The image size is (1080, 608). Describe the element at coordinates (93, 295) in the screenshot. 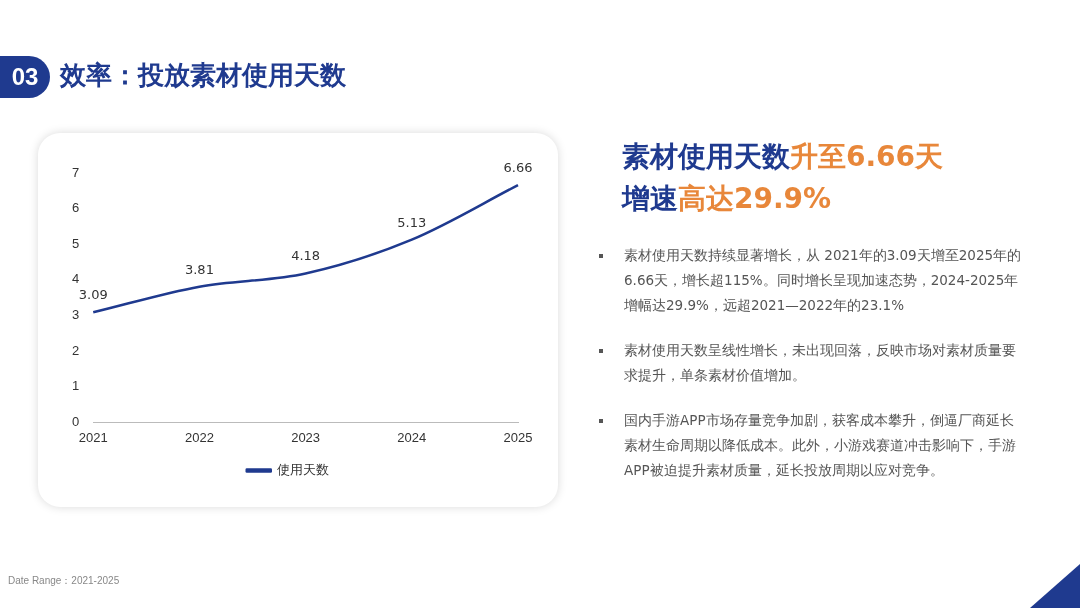

I see `data-label: 3.09` at that location.